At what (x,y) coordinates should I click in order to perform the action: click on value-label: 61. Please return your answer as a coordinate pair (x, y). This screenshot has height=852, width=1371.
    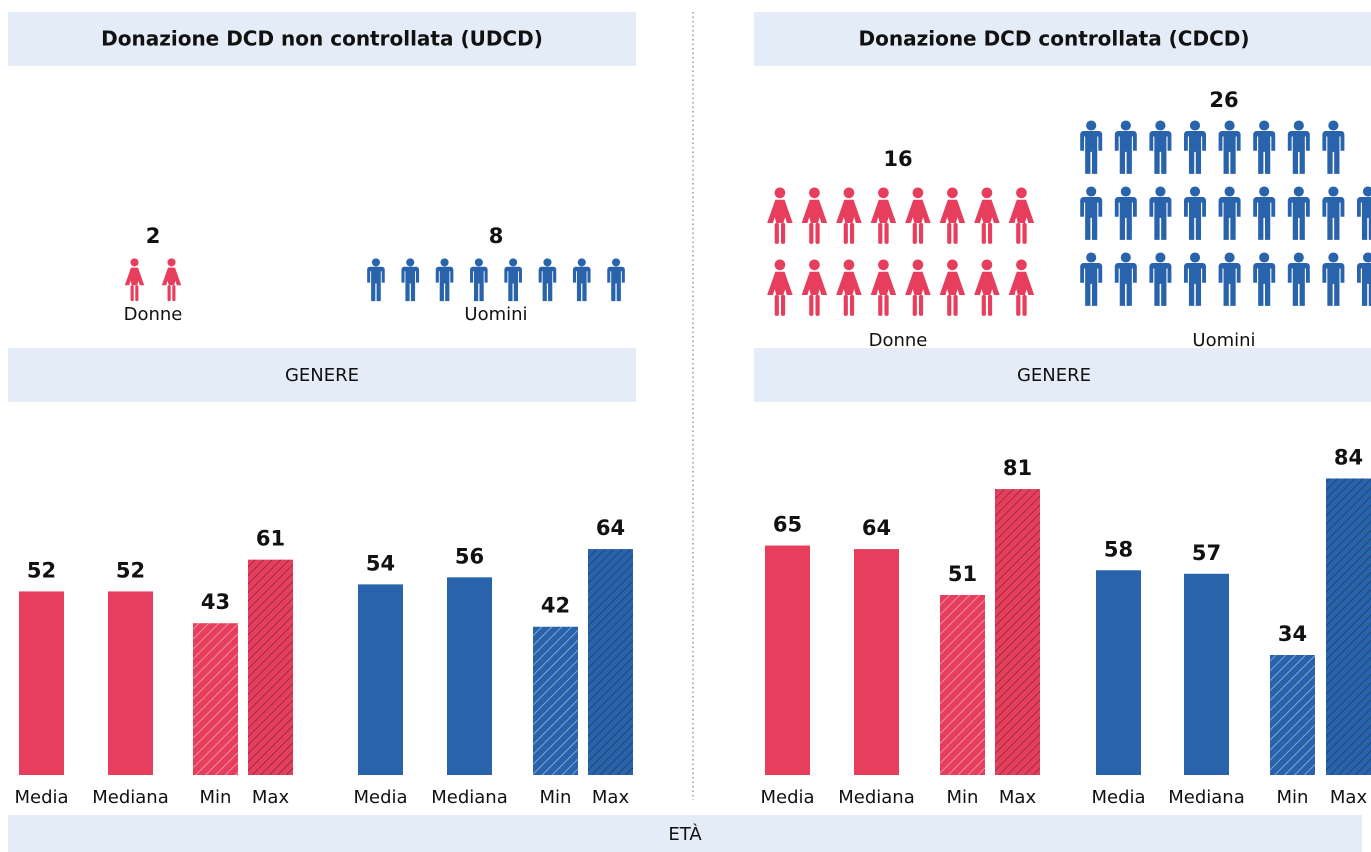
    Looking at the image, I should click on (270, 539).